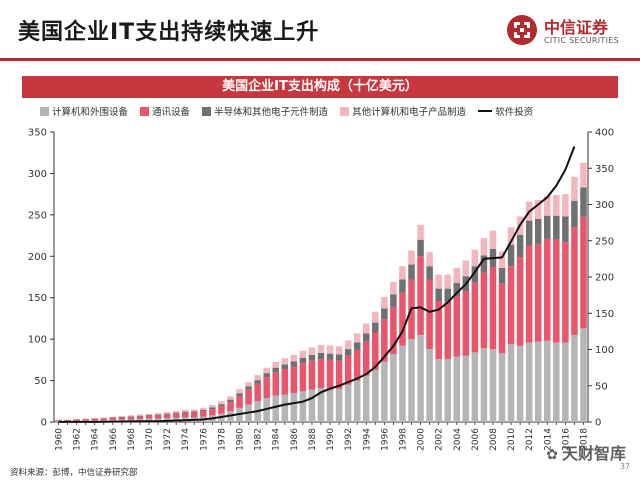 This screenshot has height=480, width=640. What do you see at coordinates (601, 386) in the screenshot?
I see `y-right-tick-label: 50` at bounding box center [601, 386].